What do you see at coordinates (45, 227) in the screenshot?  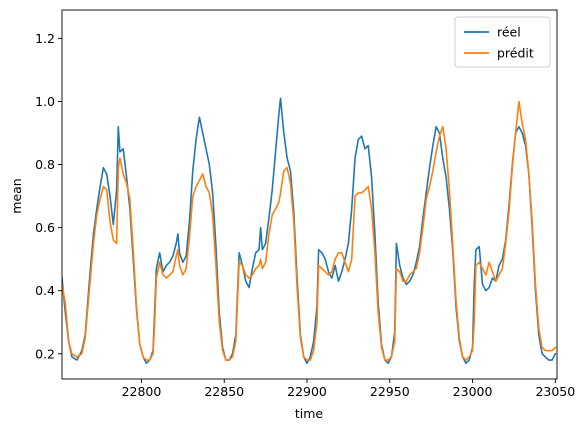 I see `y-tick-label: 0.6` at bounding box center [45, 227].